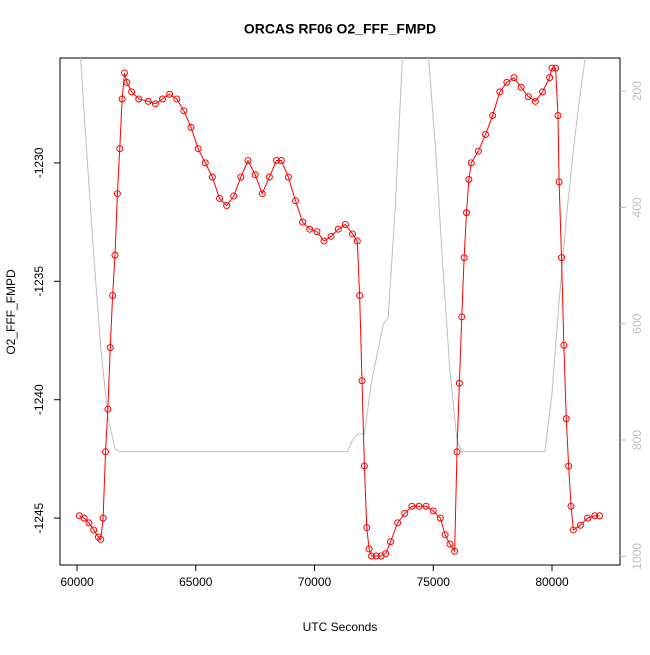 The image size is (650, 655). What do you see at coordinates (196, 582) in the screenshot?
I see `x-tick-label: 65000` at bounding box center [196, 582].